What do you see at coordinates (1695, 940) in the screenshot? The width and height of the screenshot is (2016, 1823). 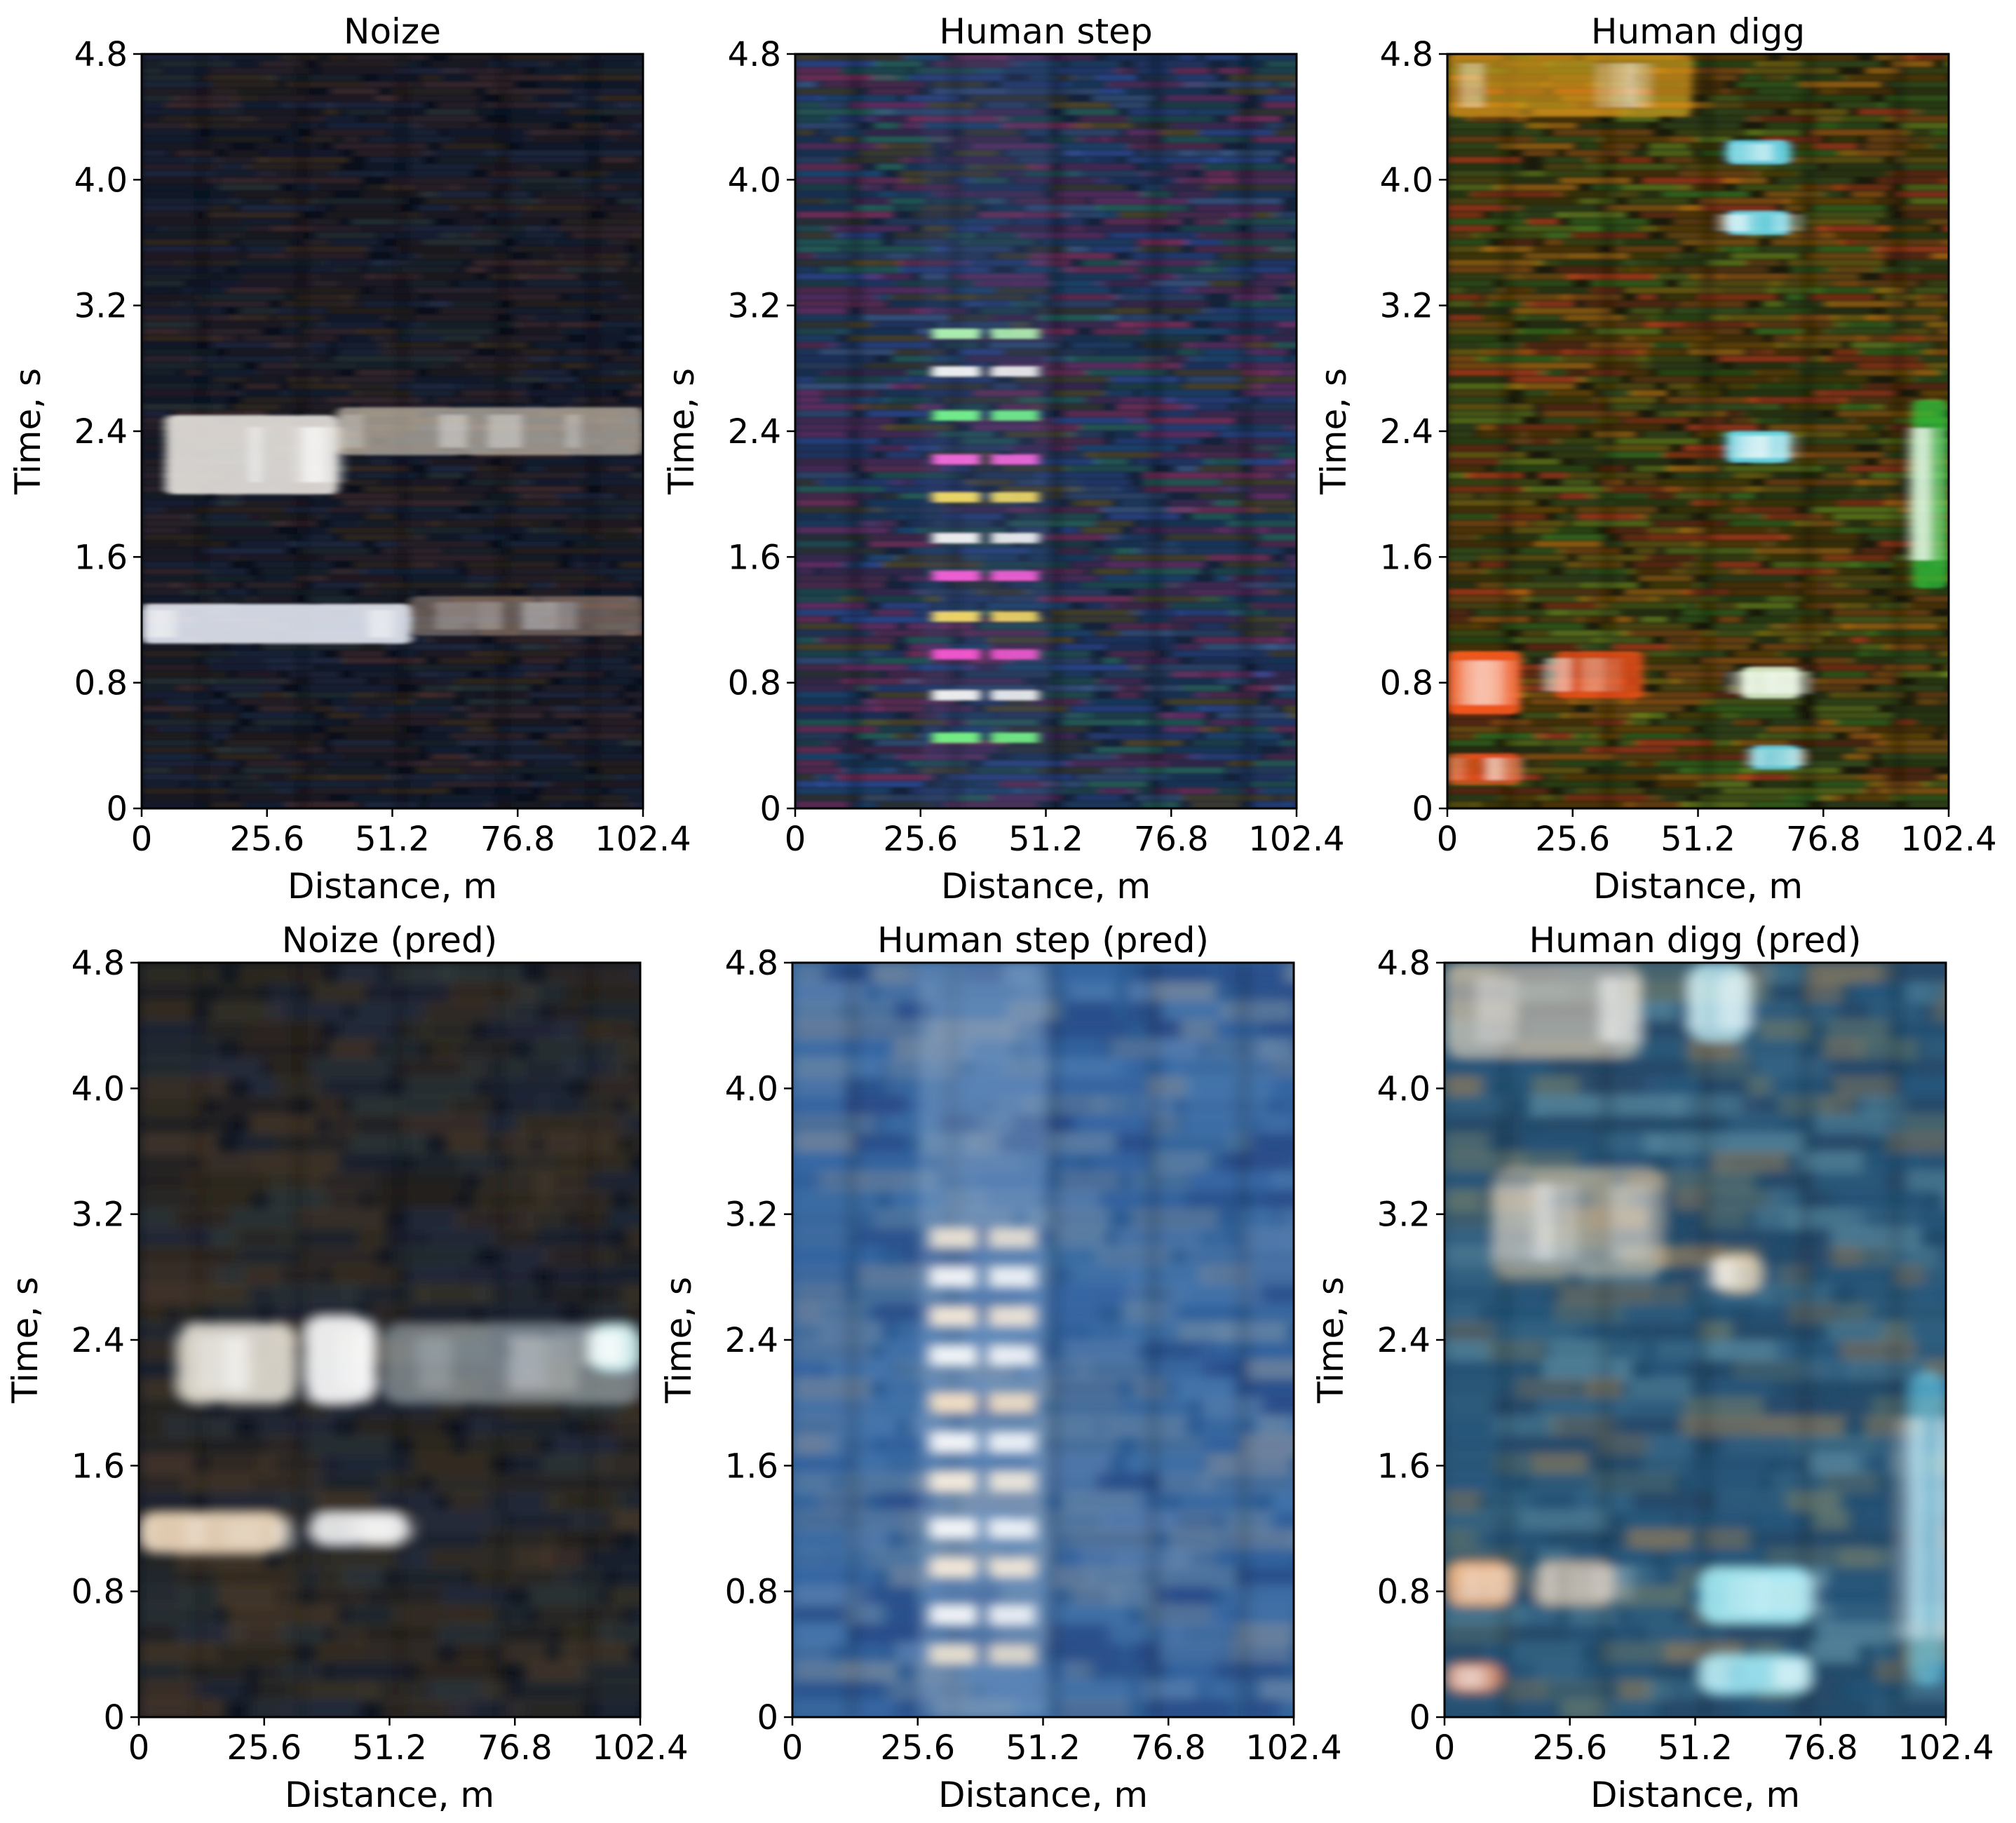 I see `subplot-title: Human digg (pred)` at bounding box center [1695, 940].